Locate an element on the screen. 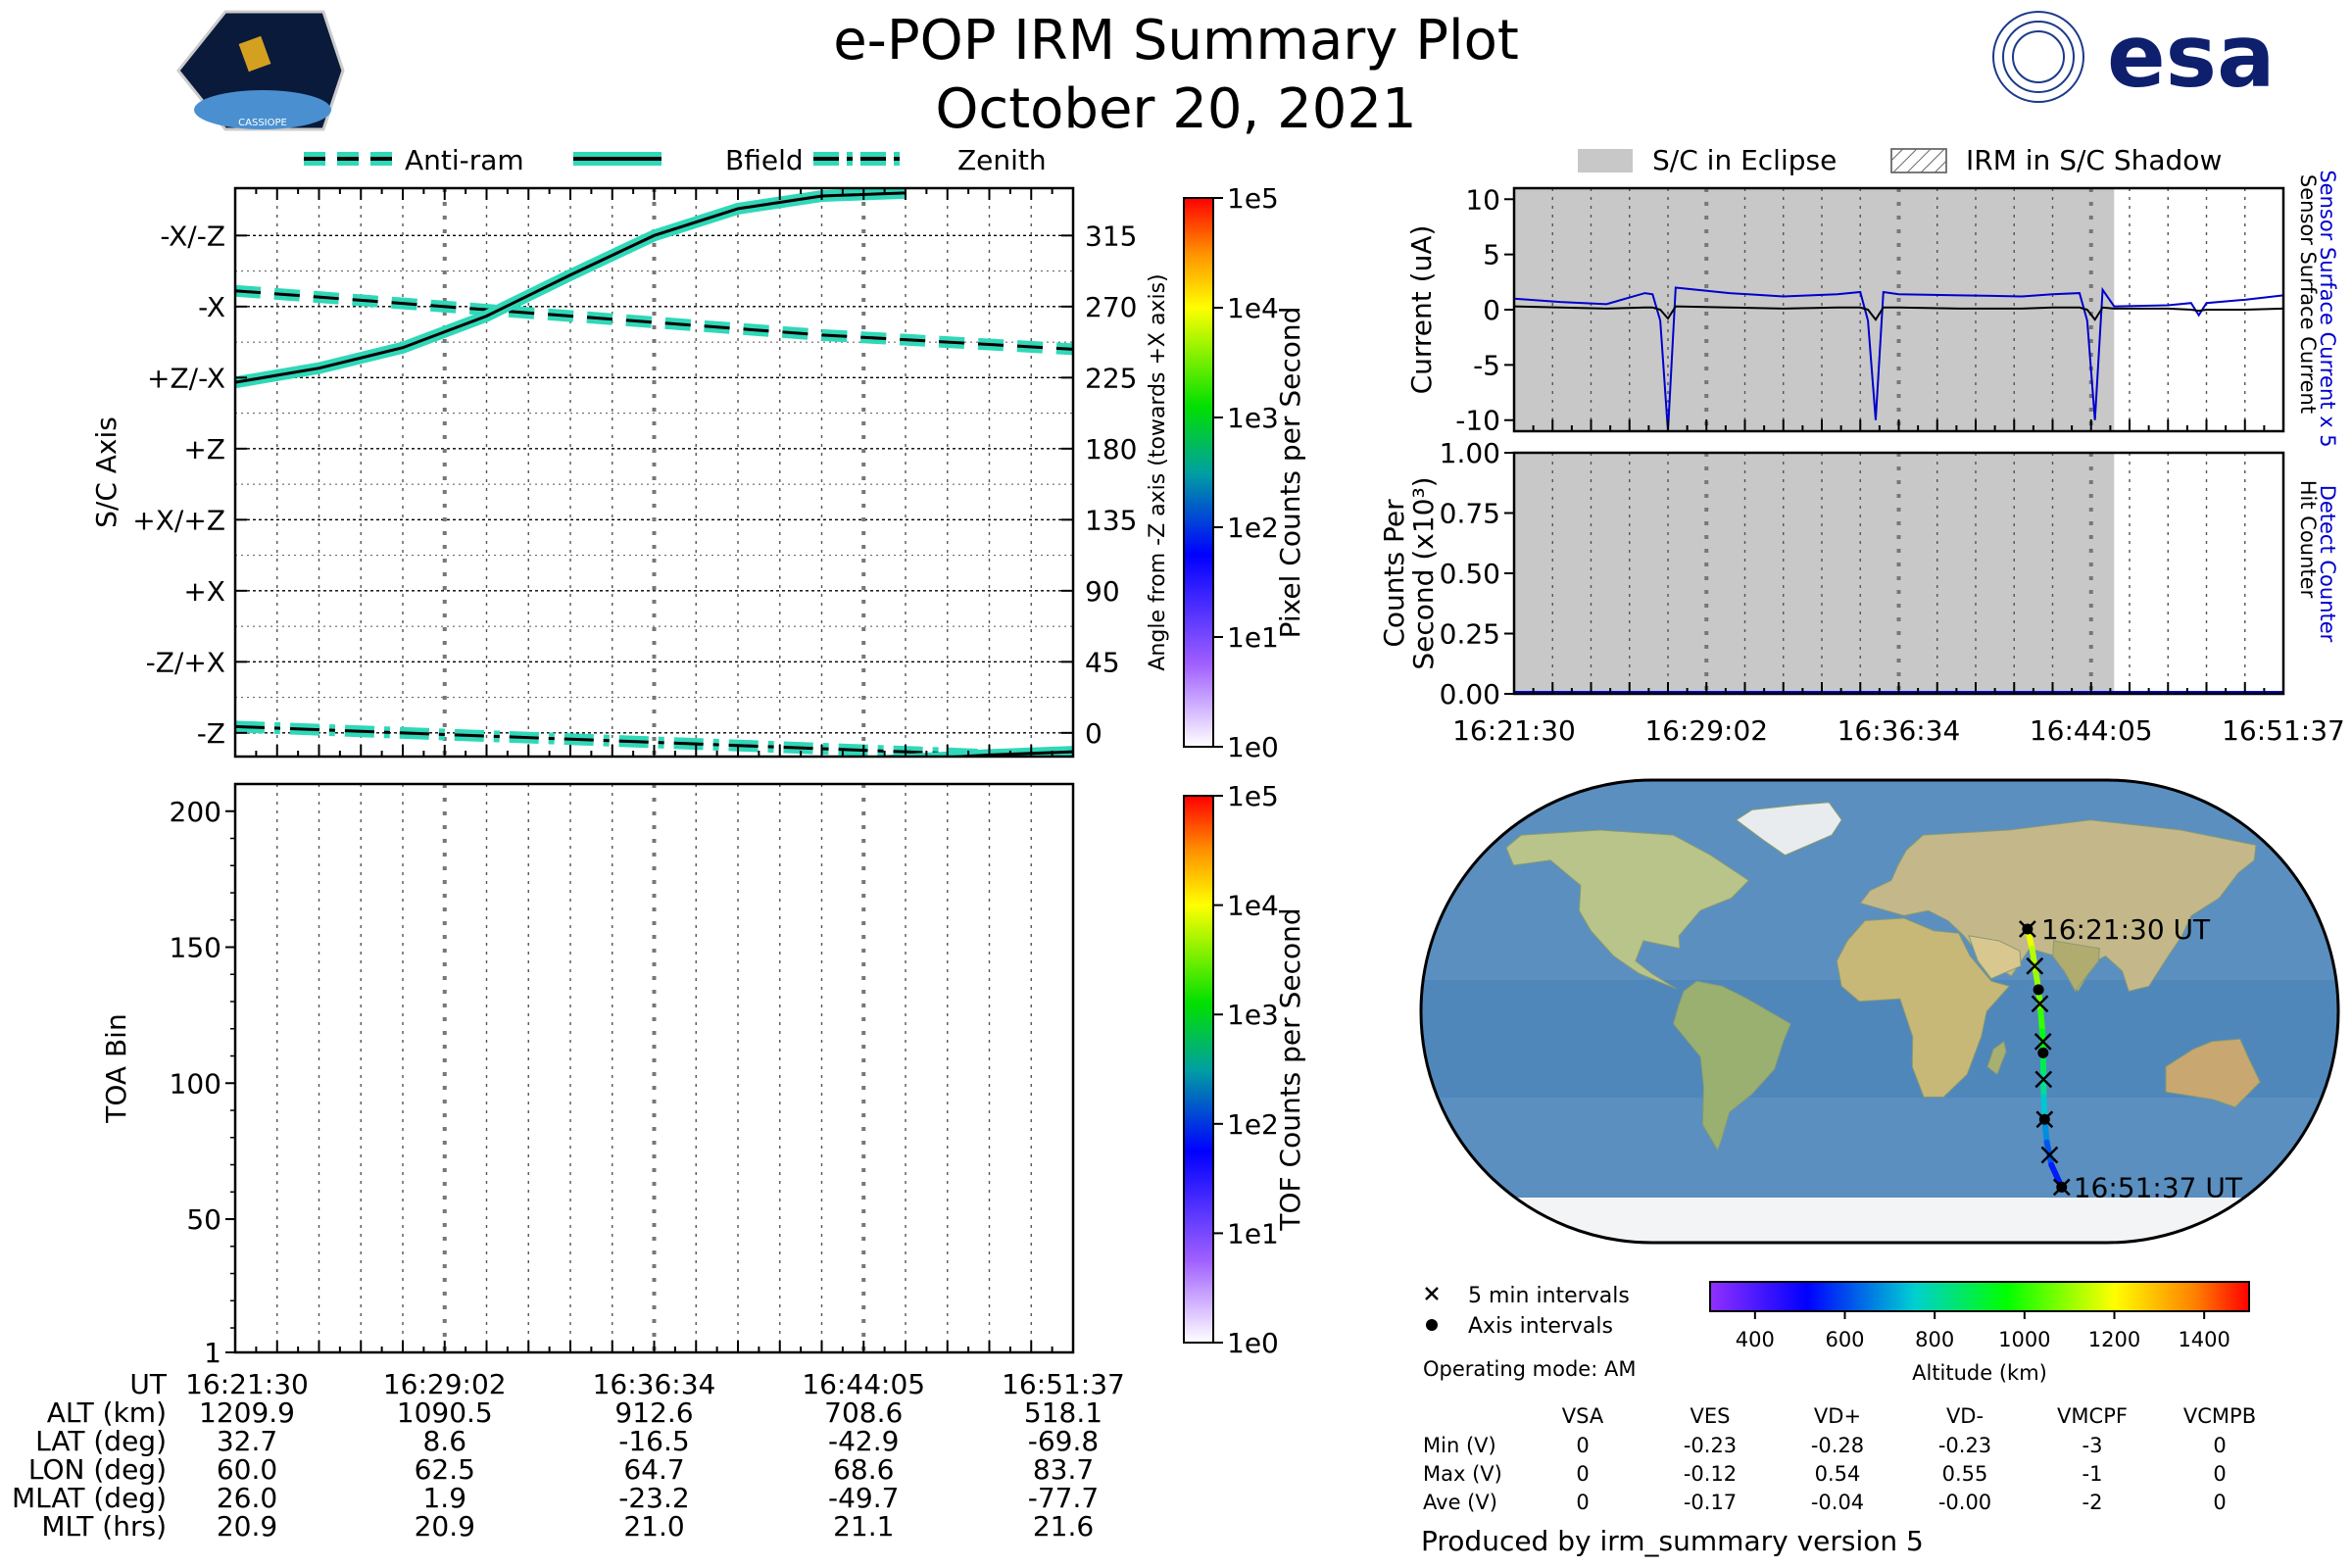 This screenshot has width=2352, height=1568. table-row-label: LAT (deg) is located at coordinates (101, 1441).